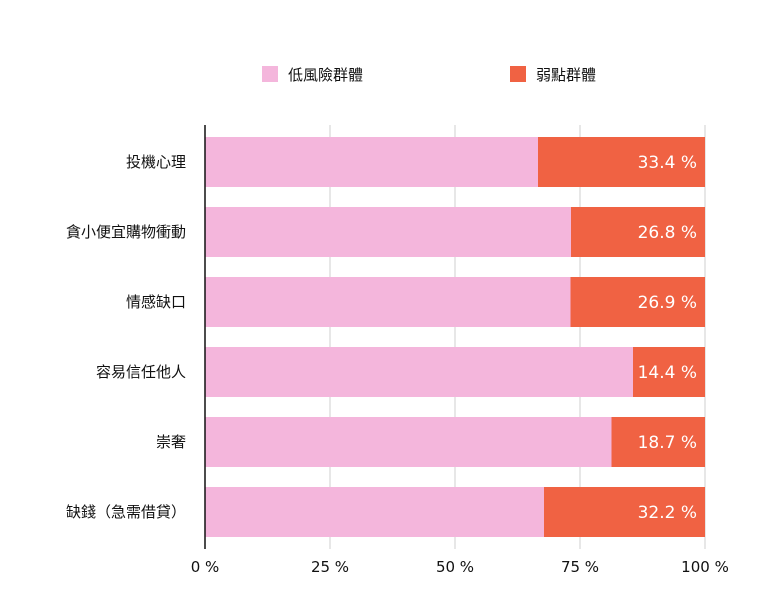  I want to click on x-tick-label-0: 0 %, so click(205, 567).